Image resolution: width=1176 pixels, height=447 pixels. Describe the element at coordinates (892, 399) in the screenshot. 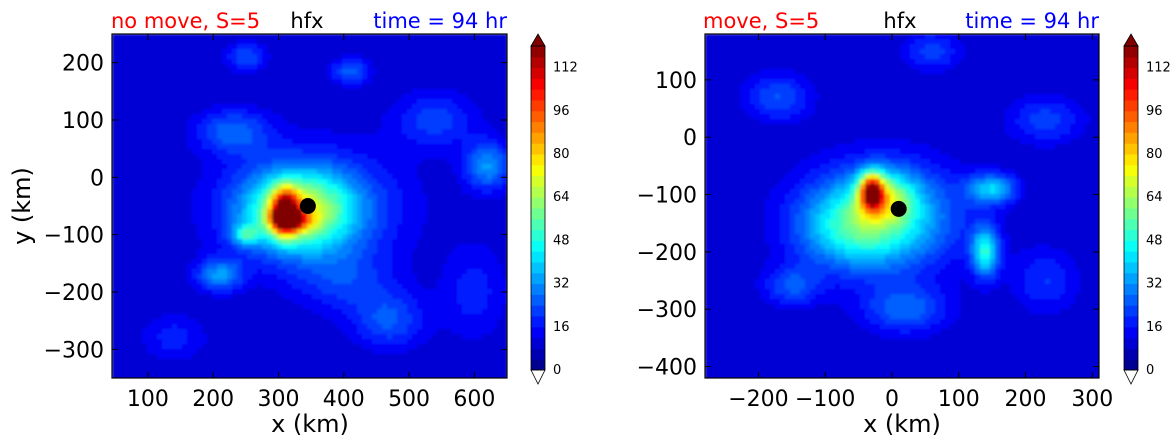

I see `x-tick-label: 0` at that location.